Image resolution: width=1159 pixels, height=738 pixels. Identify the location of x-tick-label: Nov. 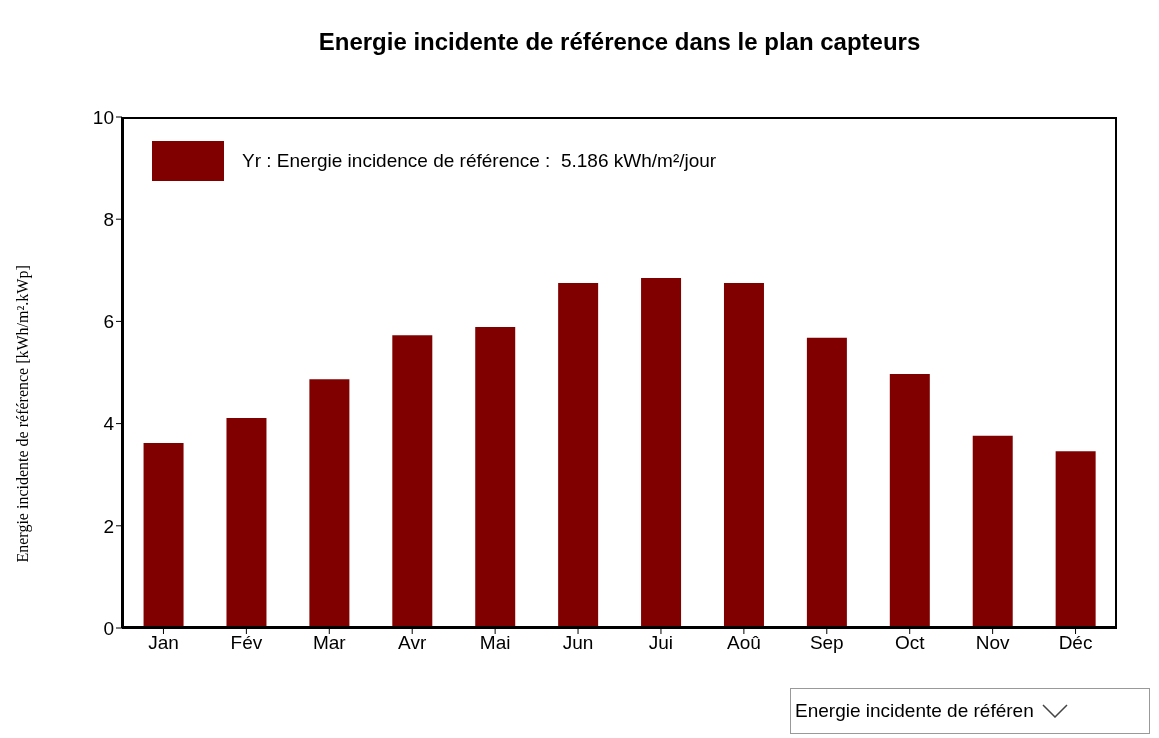
(993, 643).